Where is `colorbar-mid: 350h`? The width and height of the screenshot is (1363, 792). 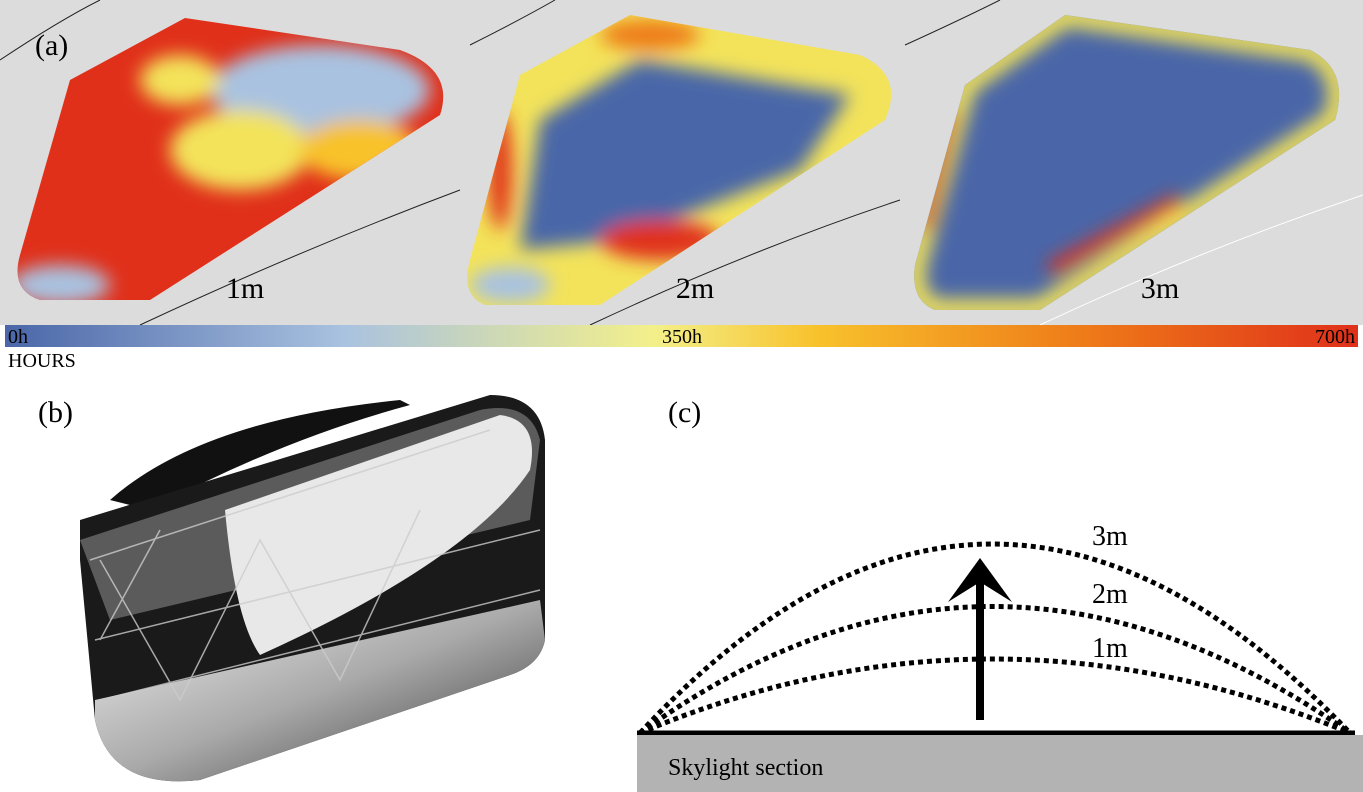
colorbar-mid: 350h is located at coordinates (682, 337).